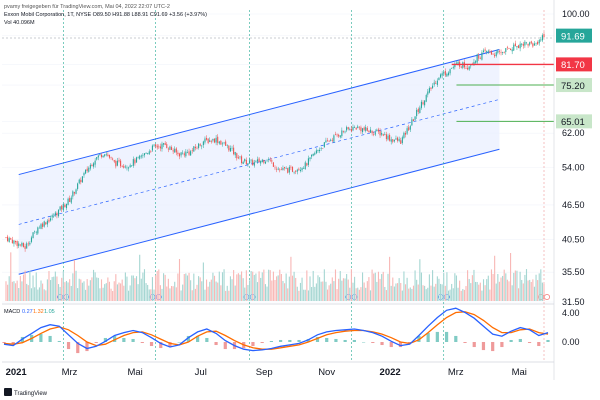 This screenshot has width=600, height=400. I want to click on horizontal-levels: 91.69 81.70 75.20 65.01, so click(521, 78).